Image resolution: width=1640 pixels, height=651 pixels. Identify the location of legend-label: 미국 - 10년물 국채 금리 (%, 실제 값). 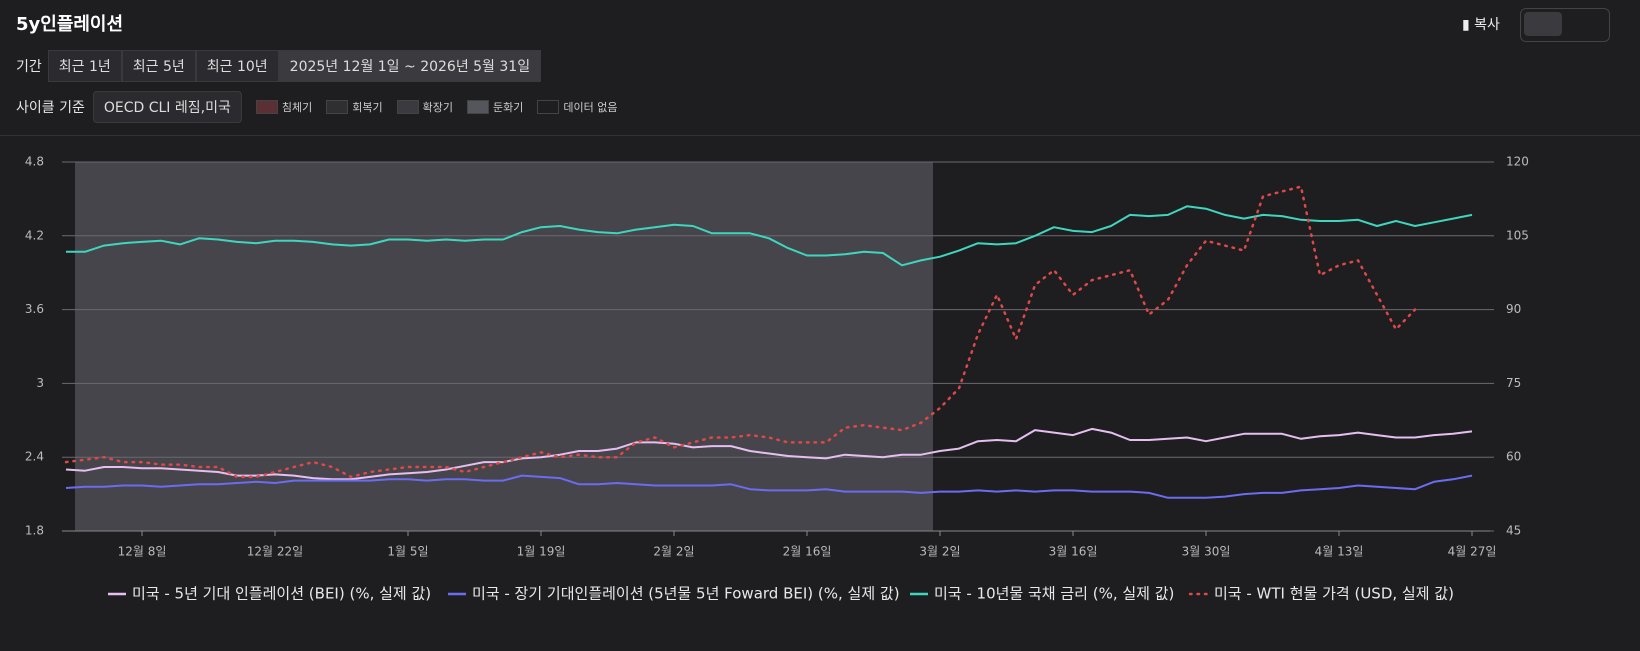
(1054, 594).